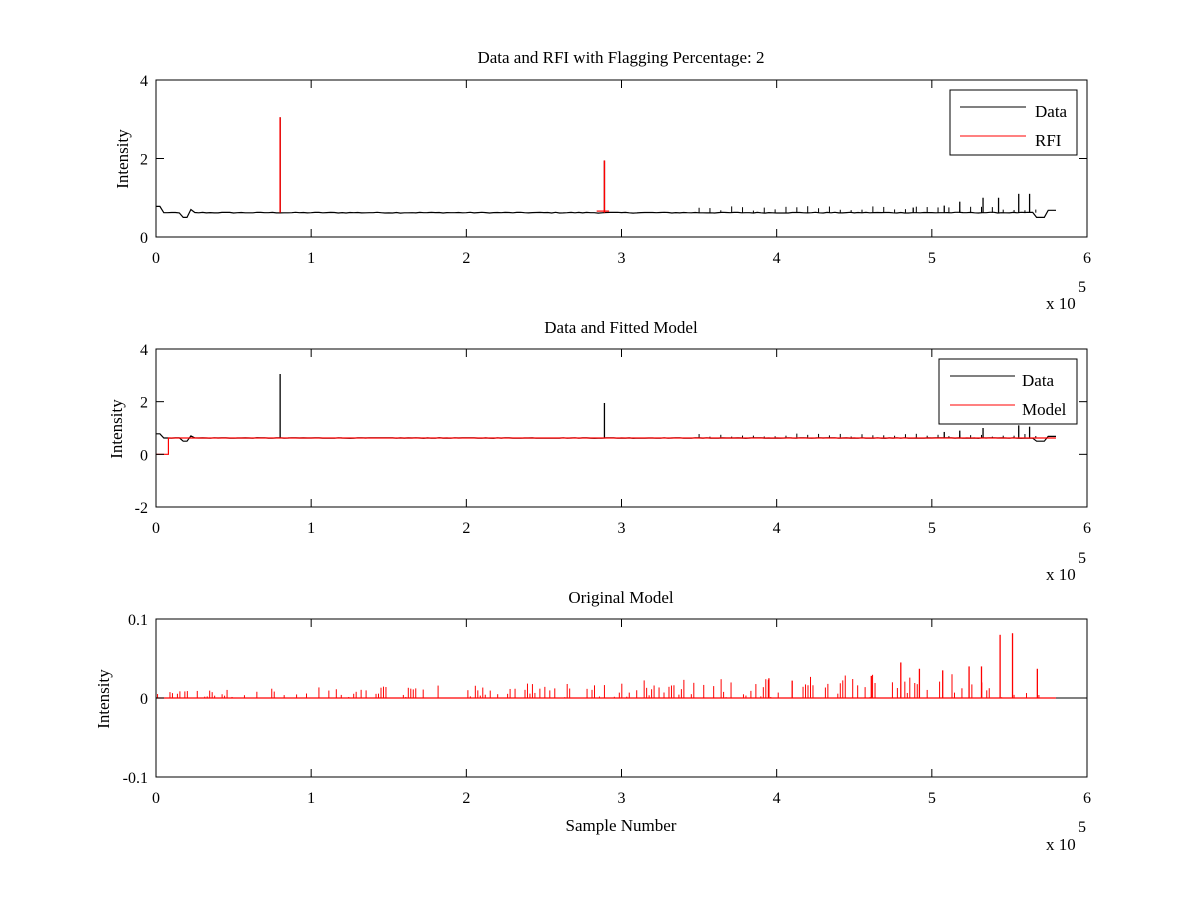 This screenshot has width=1200, height=900. I want to click on y-tick-label: 0.1, so click(138, 620).